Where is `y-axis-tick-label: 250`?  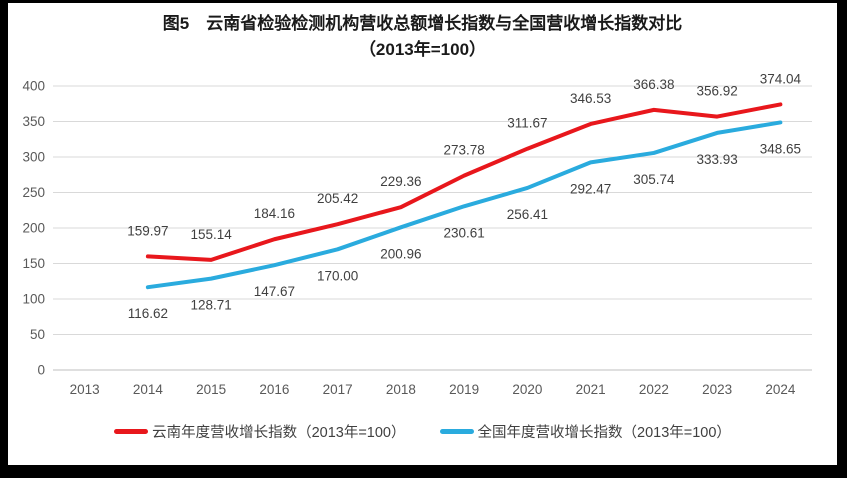 y-axis-tick-label: 250 is located at coordinates (33, 192).